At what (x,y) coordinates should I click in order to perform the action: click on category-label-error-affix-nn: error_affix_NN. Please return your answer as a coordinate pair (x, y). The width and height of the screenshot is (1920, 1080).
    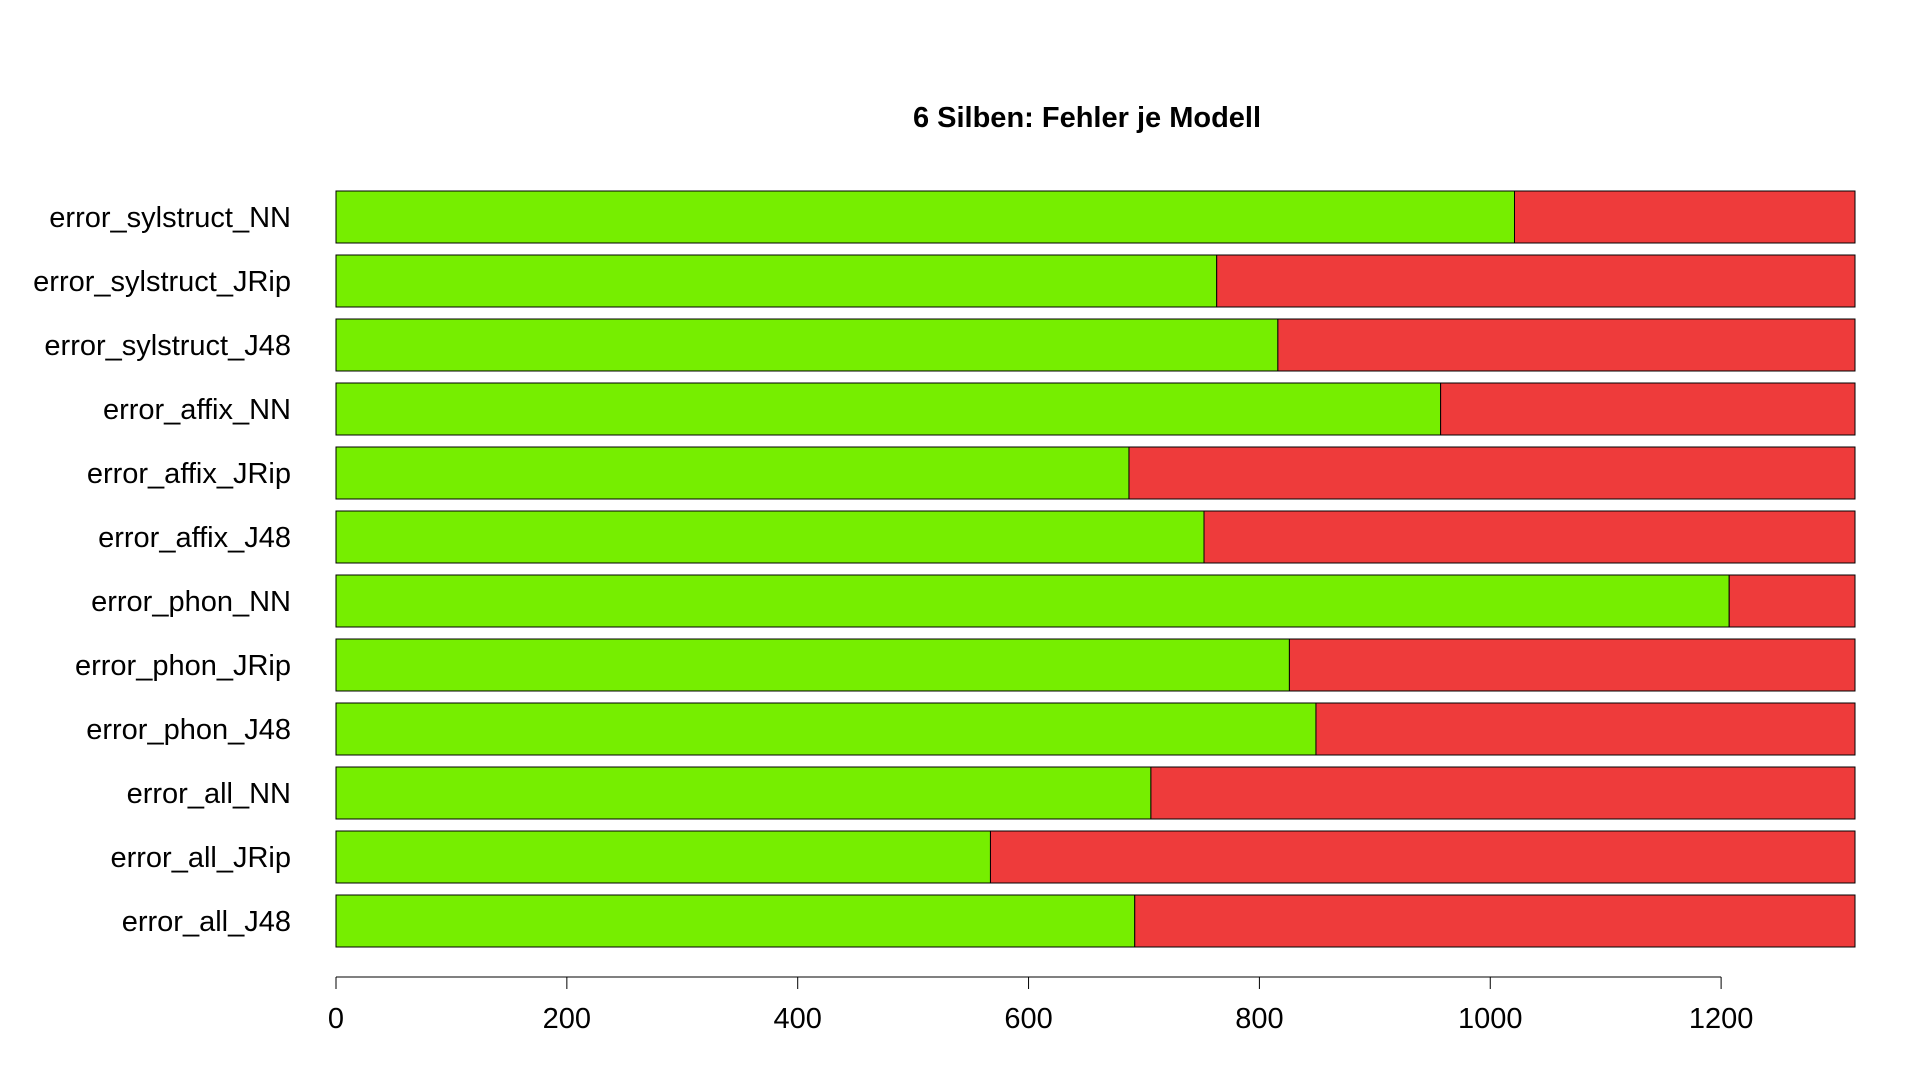
    Looking at the image, I should click on (197, 410).